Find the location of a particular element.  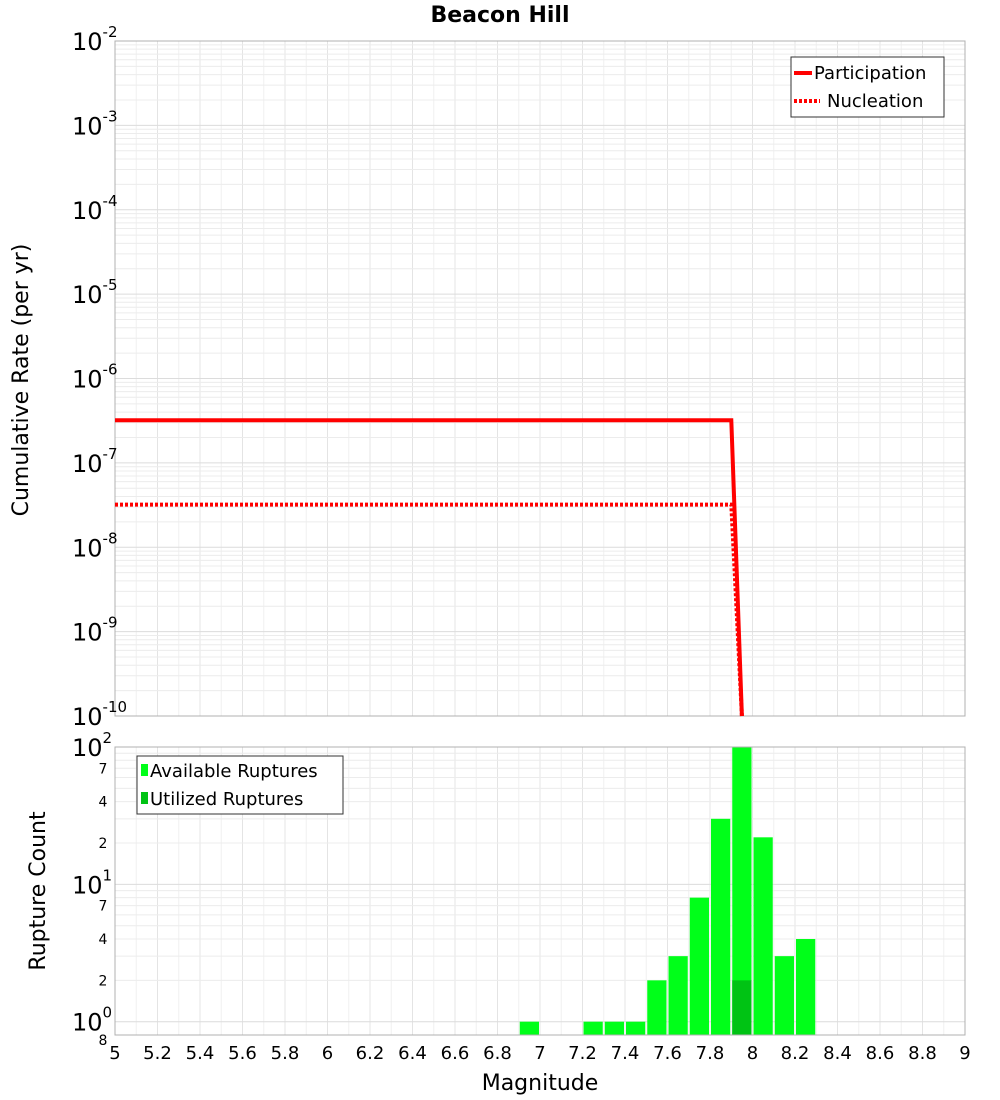

x-tick-label: 5.4 is located at coordinates (200, 1053).